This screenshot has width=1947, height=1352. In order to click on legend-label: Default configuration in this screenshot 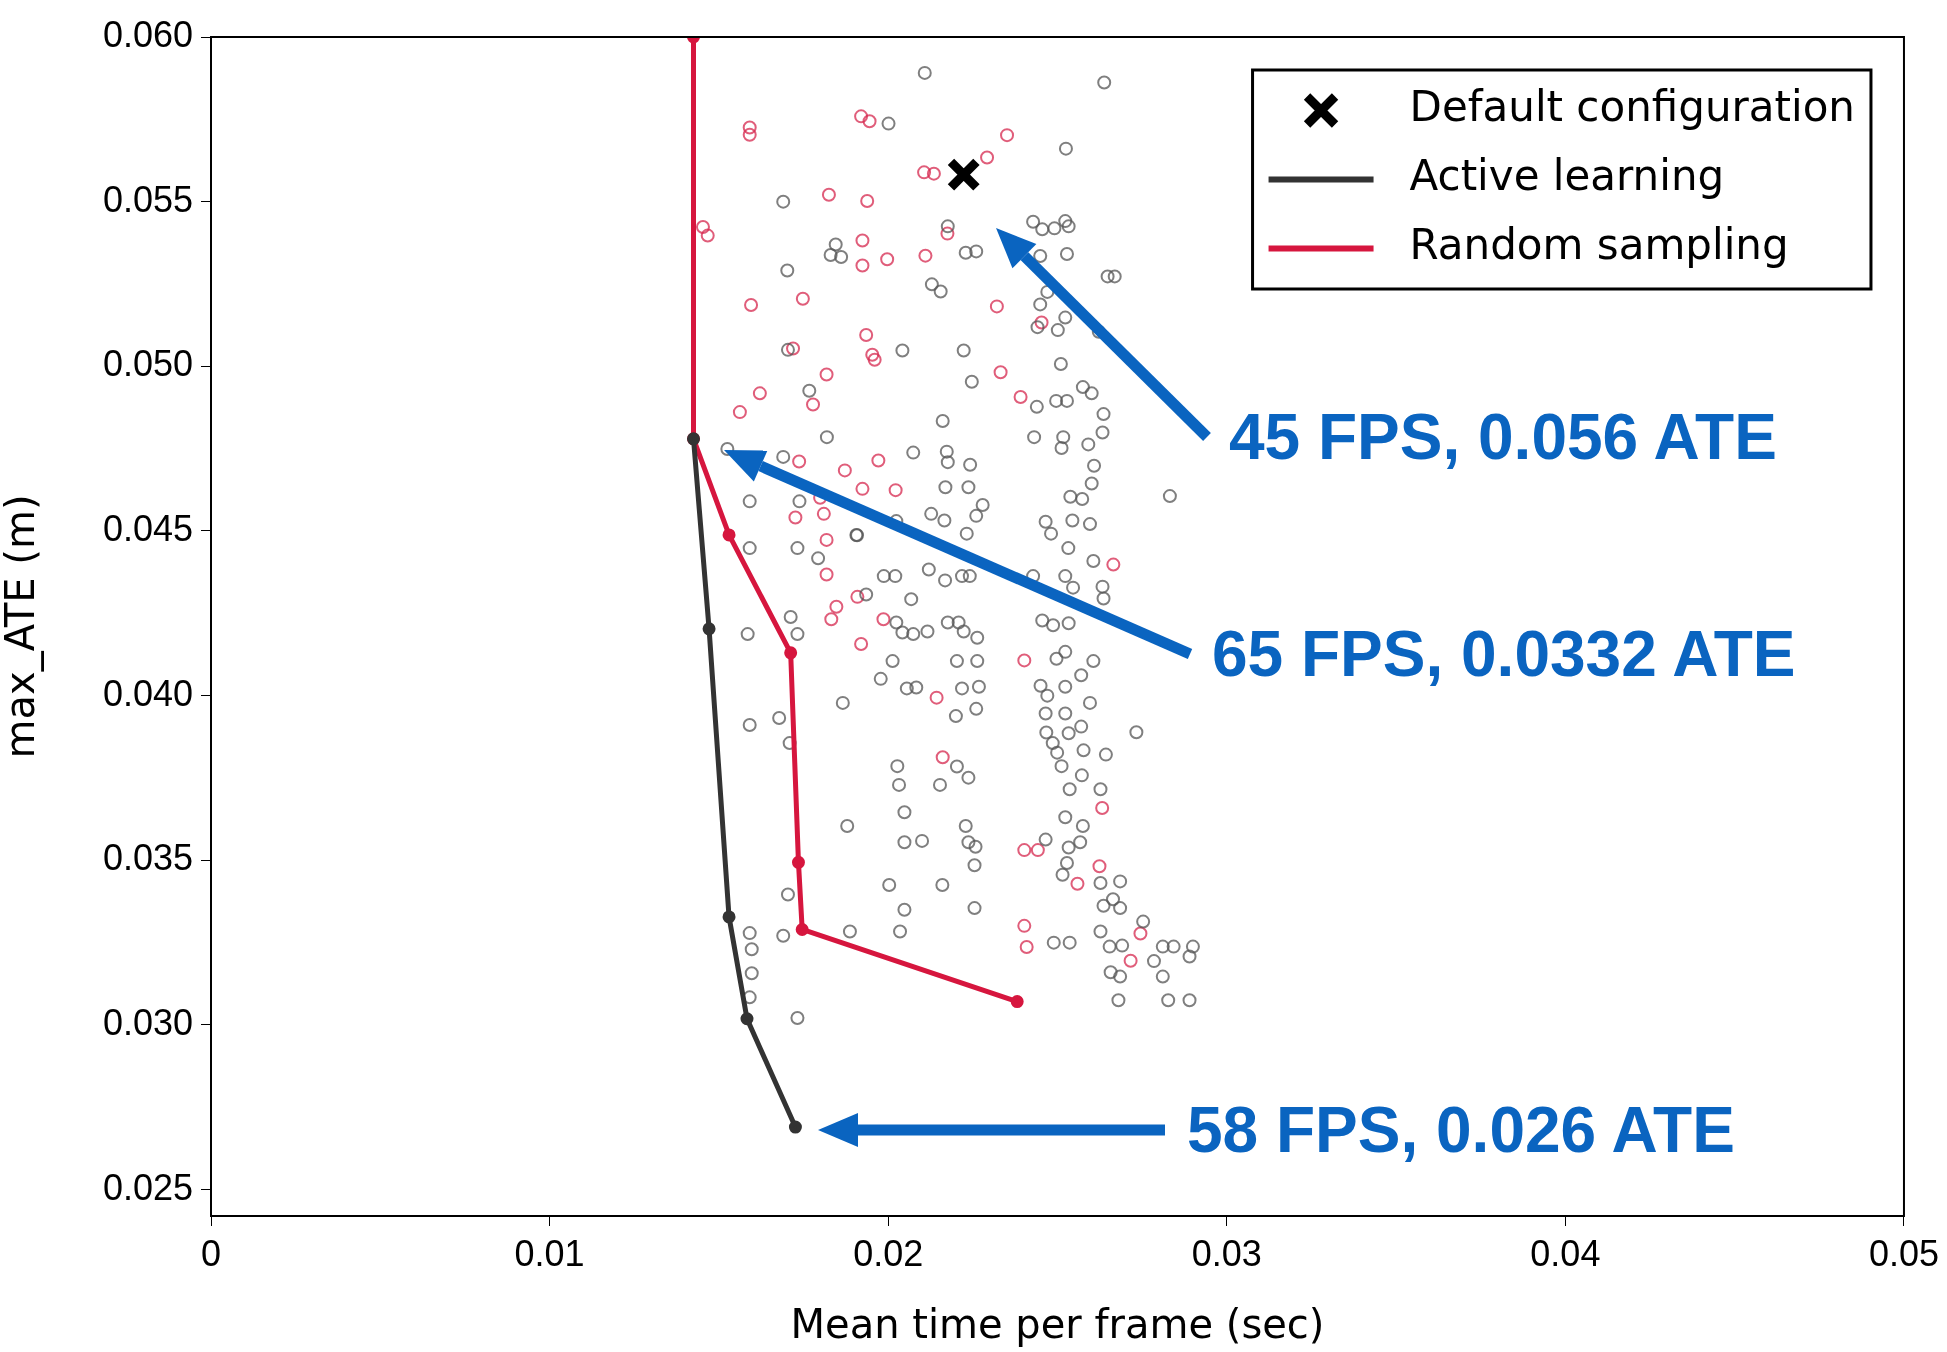, I will do `click(1632, 107)`.